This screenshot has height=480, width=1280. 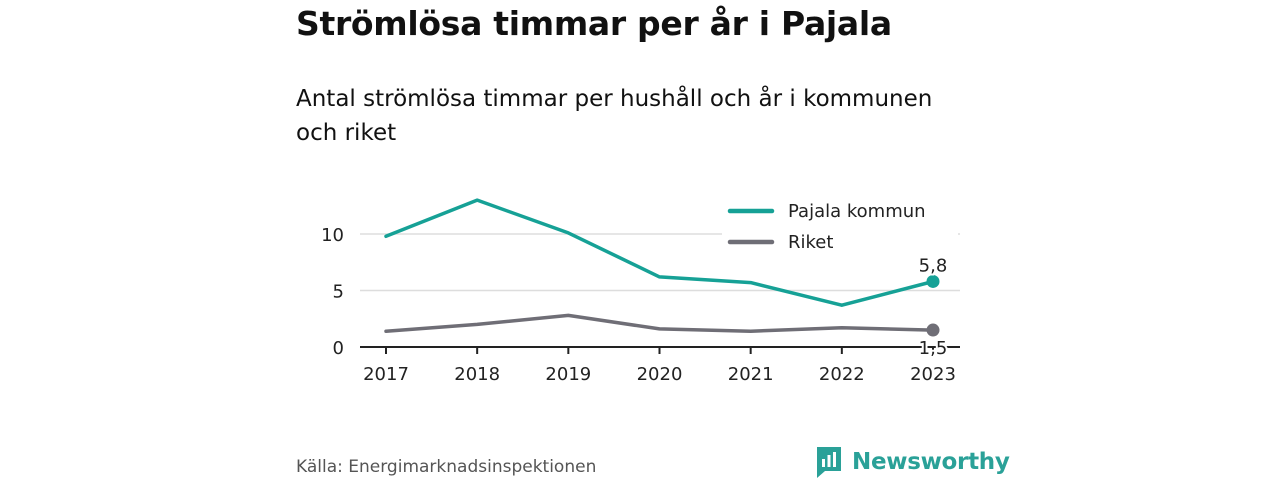 What do you see at coordinates (660, 374) in the screenshot?
I see `x-tick-label: 2020` at bounding box center [660, 374].